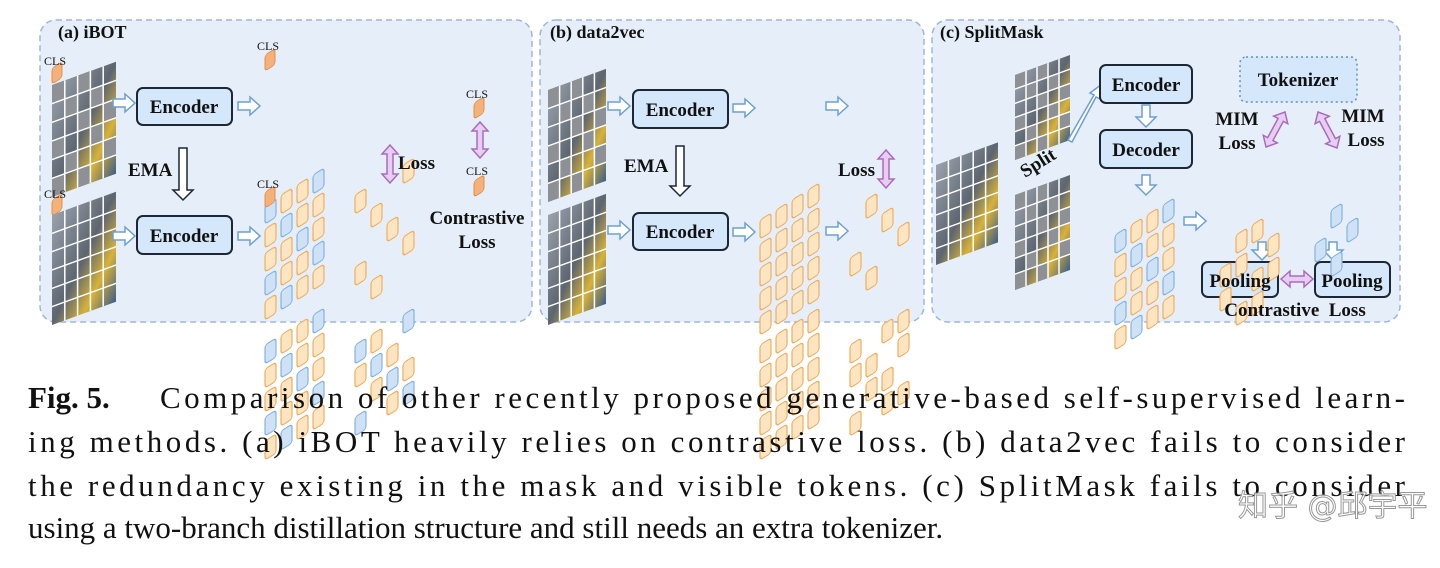  What do you see at coordinates (1298, 80) in the screenshot?
I see `tokenizer-label: Tokenizer` at bounding box center [1298, 80].